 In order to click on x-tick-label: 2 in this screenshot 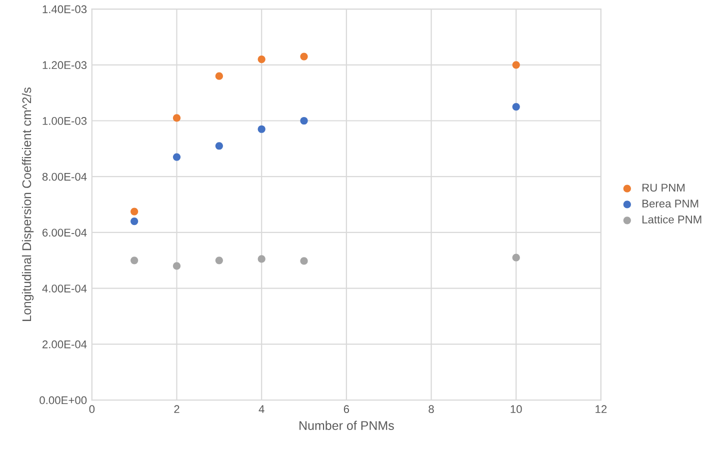, I will do `click(177, 409)`.